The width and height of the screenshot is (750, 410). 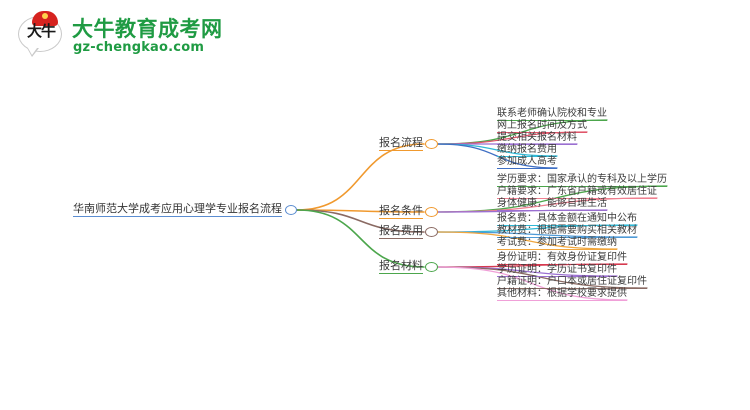 I want to click on mindmap-leaf-node-4-1: 身份证明：有效身份证复印件, so click(x=562, y=257).